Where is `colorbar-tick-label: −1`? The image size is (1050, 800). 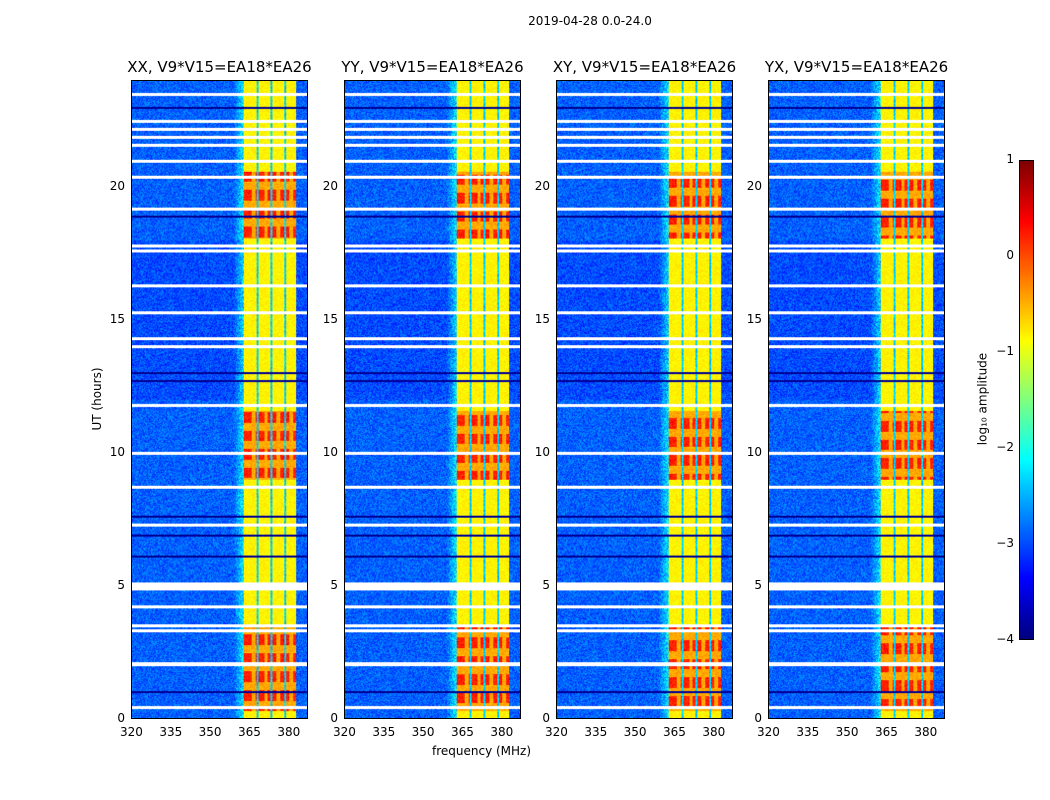
colorbar-tick-label: −1 is located at coordinates (1005, 351).